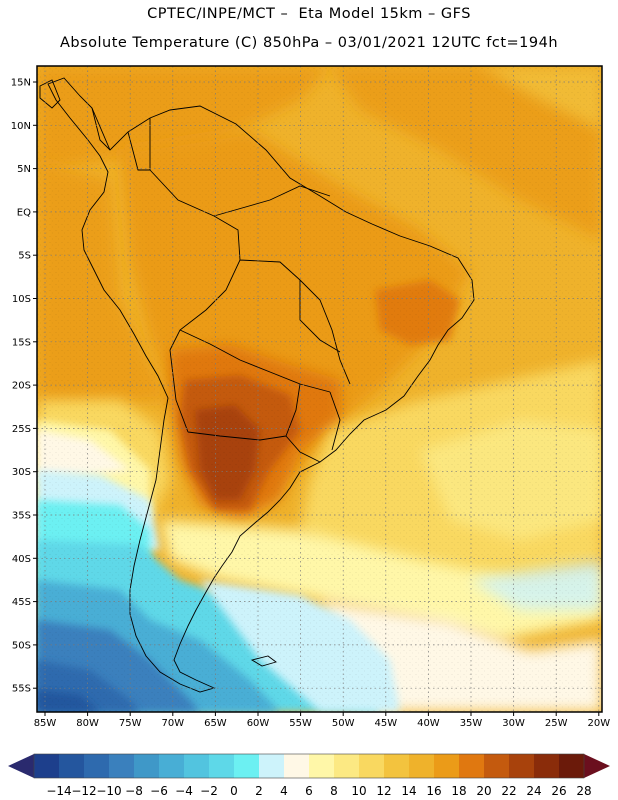 This screenshot has height=800, width=618. What do you see at coordinates (215, 723) in the screenshot?
I see `lon-label: 65W` at bounding box center [215, 723].